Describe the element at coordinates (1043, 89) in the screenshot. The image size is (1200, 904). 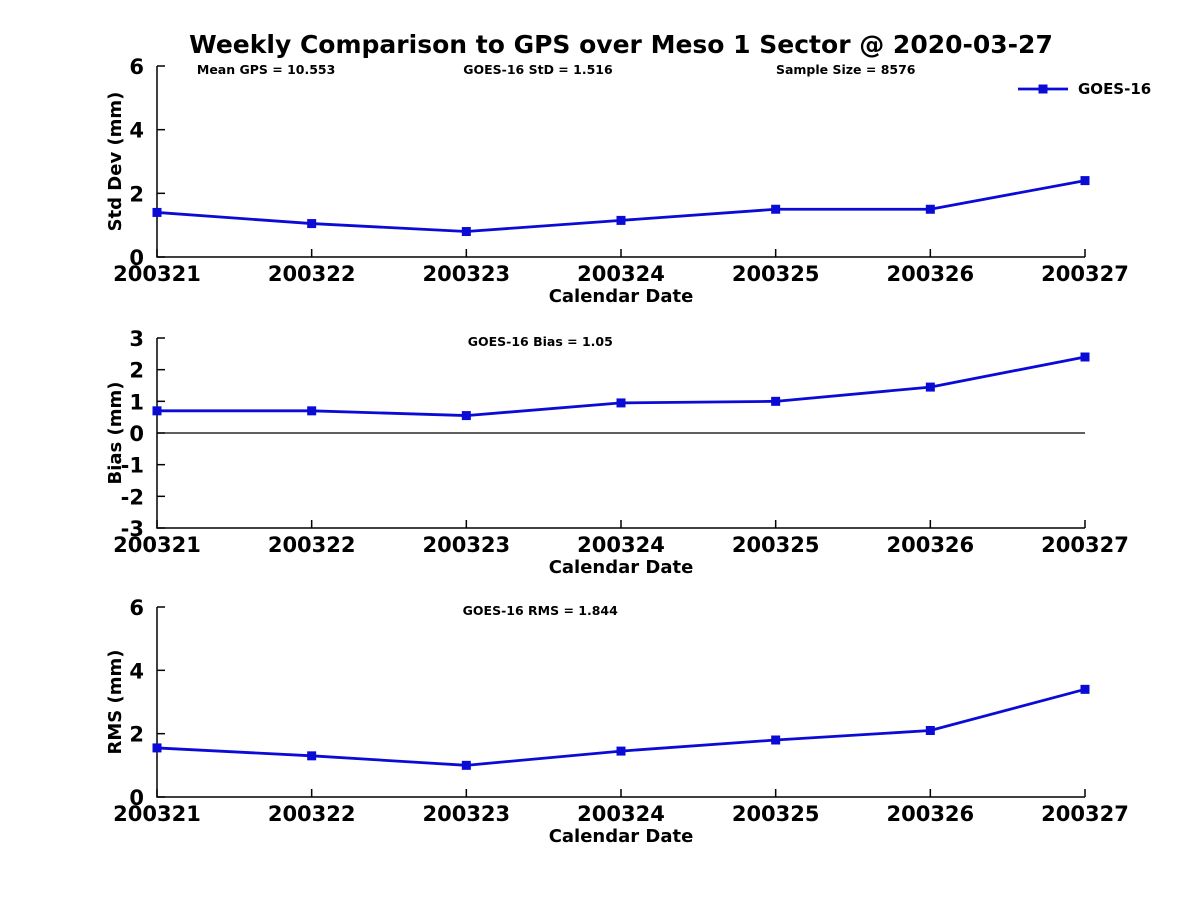
I see `legend-marker` at that location.